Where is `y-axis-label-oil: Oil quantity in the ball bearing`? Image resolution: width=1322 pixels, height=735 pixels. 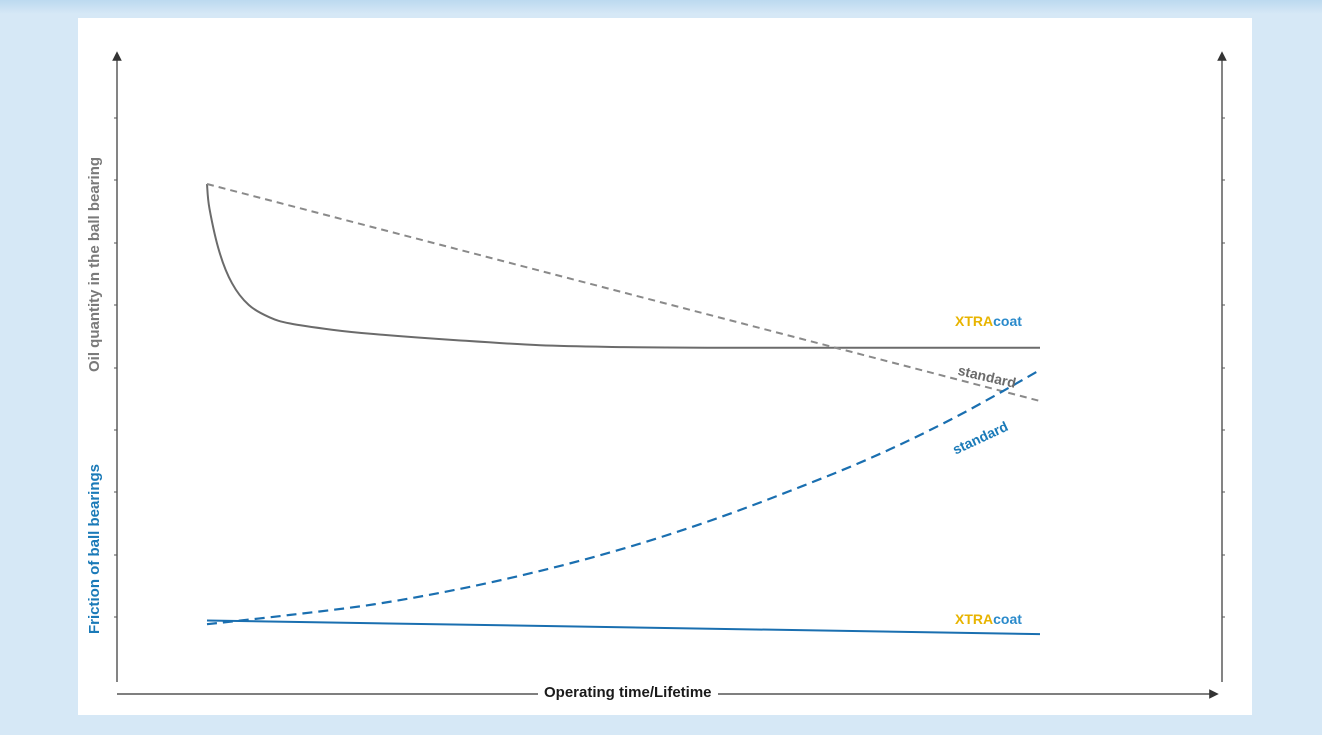
y-axis-label-oil: Oil quantity in the ball bearing is located at coordinates (94, 264).